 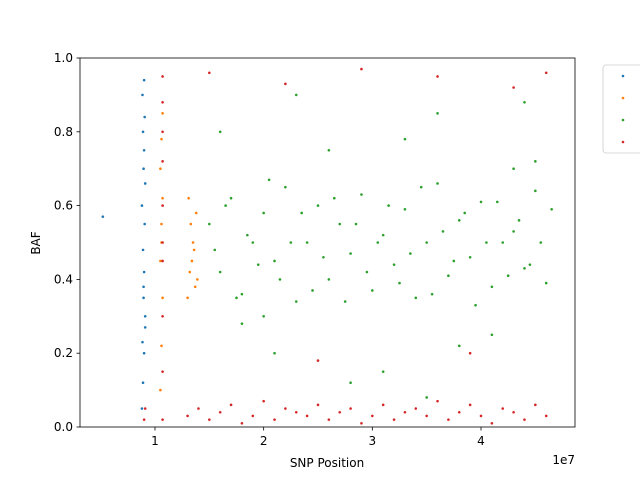 What do you see at coordinates (155, 441) in the screenshot?
I see `x-tick-label: 1` at bounding box center [155, 441].